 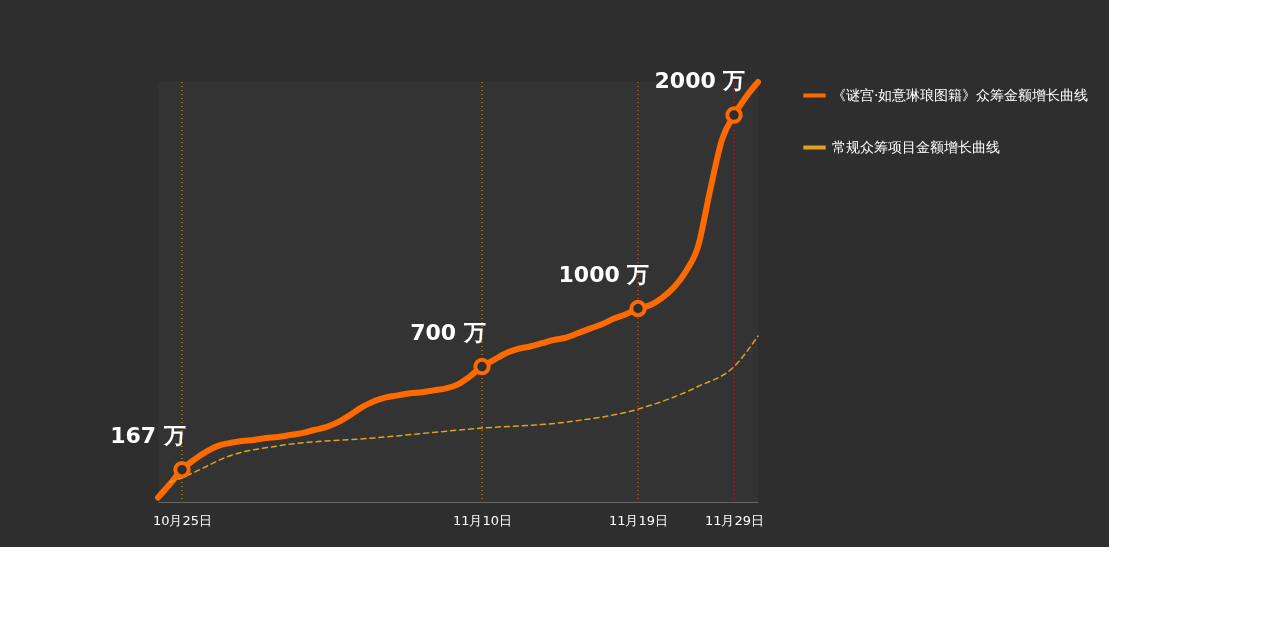 I want to click on x-tick-label: 11月19日, so click(x=638, y=520).